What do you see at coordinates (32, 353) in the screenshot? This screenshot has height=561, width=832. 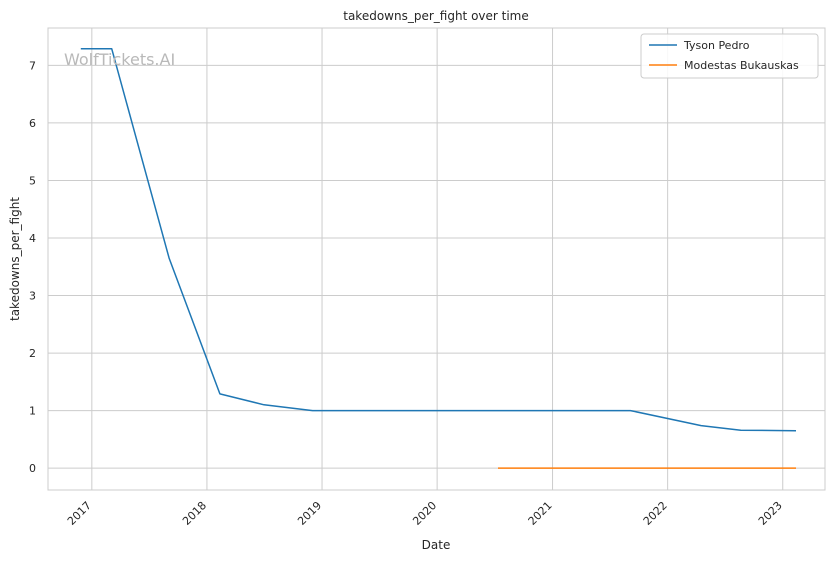 I see `y-tick-label: 2` at bounding box center [32, 353].